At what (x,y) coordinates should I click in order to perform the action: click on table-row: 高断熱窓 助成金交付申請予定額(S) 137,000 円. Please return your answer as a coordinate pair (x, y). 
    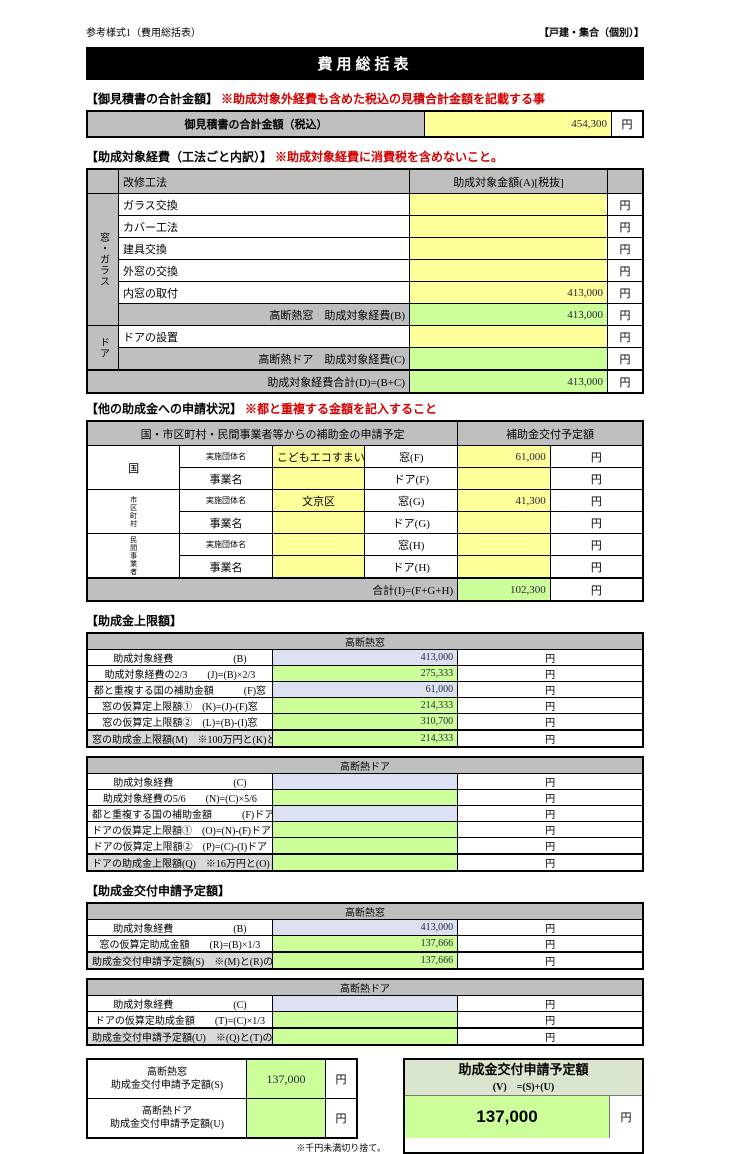
    Looking at the image, I should click on (222, 1078).